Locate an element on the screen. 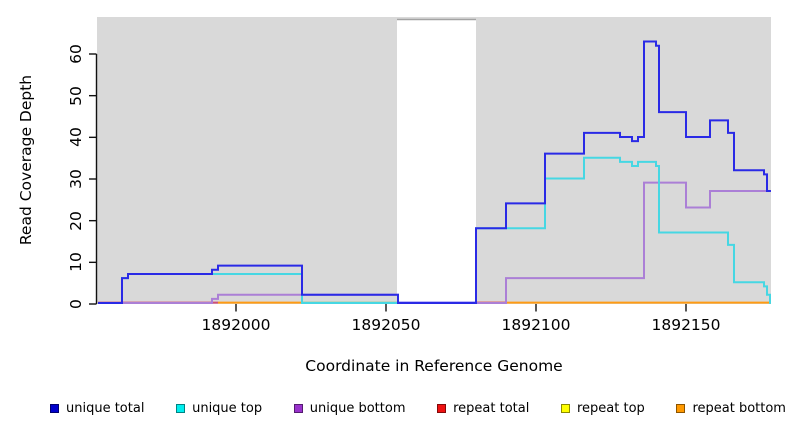 Image resolution: width=792 pixels, height=432 pixels. legend-label: unique total is located at coordinates (105, 408).